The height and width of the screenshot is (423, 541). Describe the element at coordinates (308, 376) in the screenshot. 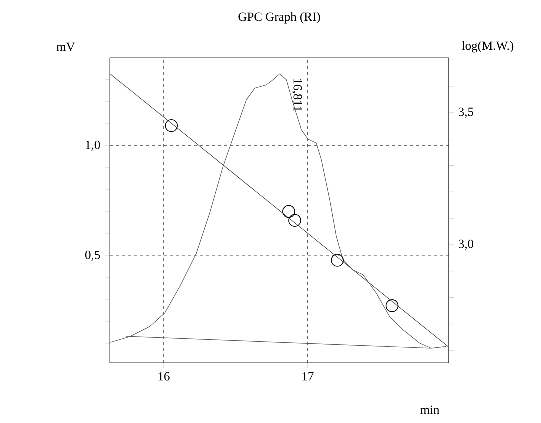

I see `x-tick-label: 17` at that location.